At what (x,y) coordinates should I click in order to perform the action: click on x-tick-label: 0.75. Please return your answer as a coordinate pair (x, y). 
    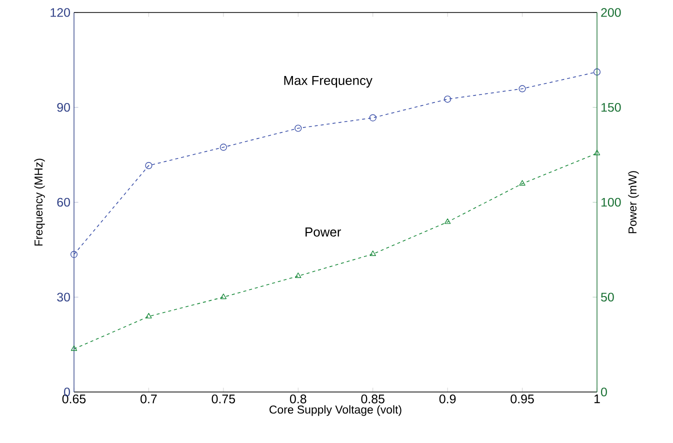
    Looking at the image, I should click on (224, 399).